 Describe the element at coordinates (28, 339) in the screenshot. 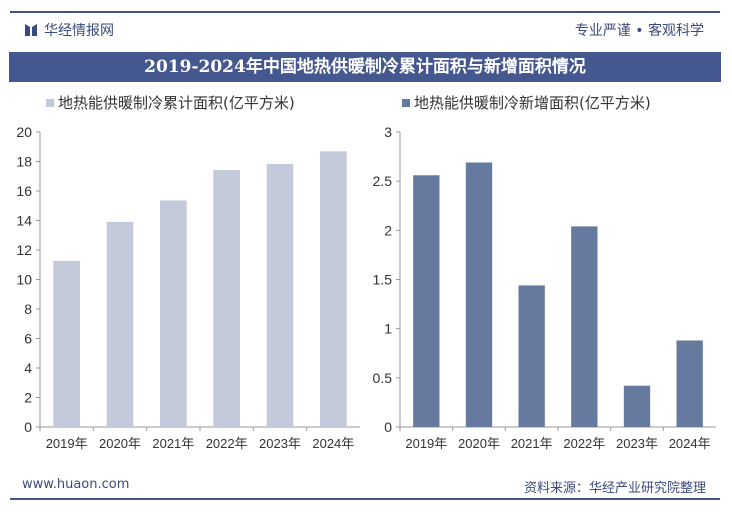

I see `y-tick-label: 6` at that location.